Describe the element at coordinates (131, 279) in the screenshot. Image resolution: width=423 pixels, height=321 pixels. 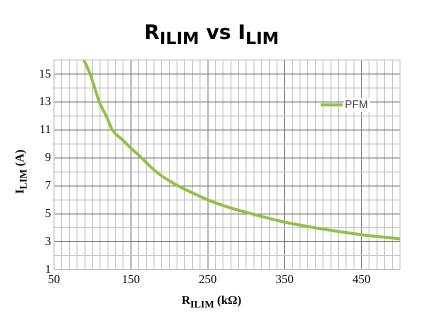
I see `x-tick-label: 150` at that location.